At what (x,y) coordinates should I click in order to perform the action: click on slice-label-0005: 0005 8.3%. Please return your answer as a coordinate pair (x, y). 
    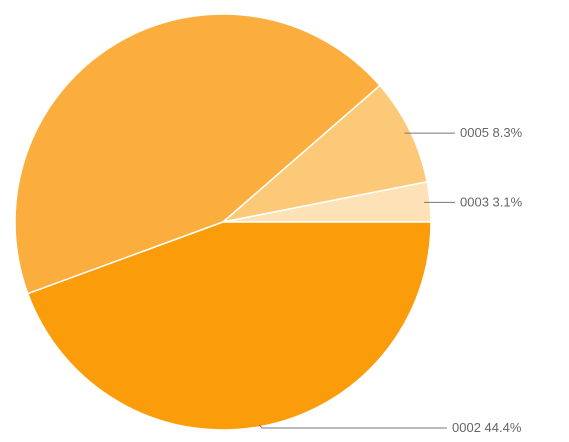
    Looking at the image, I should click on (491, 132).